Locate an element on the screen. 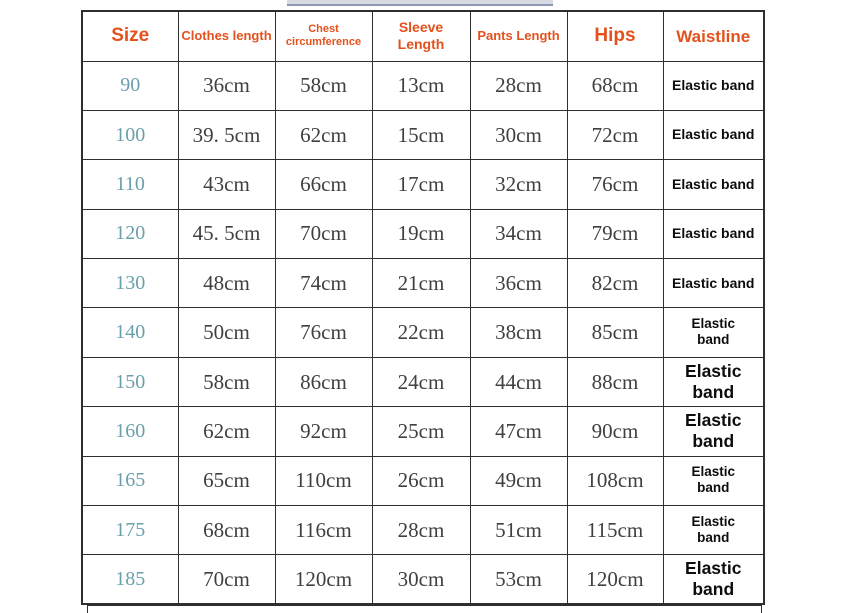 The image size is (846, 613). size-cell: 150 is located at coordinates (130, 382).